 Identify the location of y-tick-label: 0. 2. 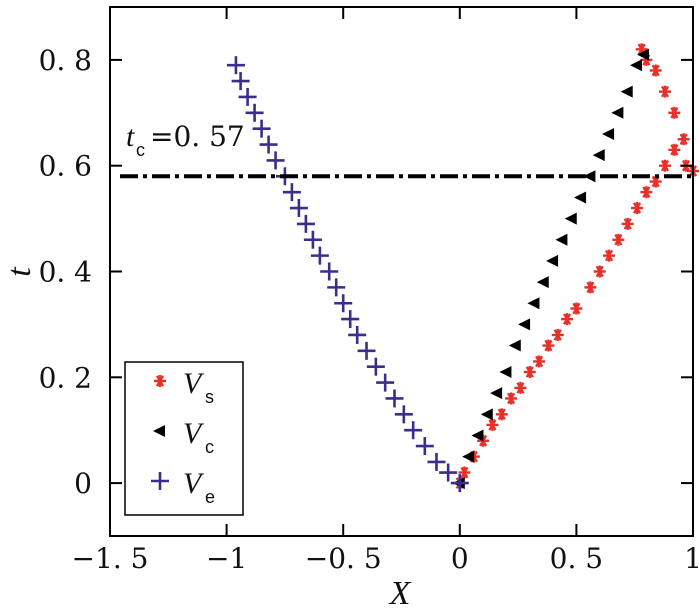
(65, 377).